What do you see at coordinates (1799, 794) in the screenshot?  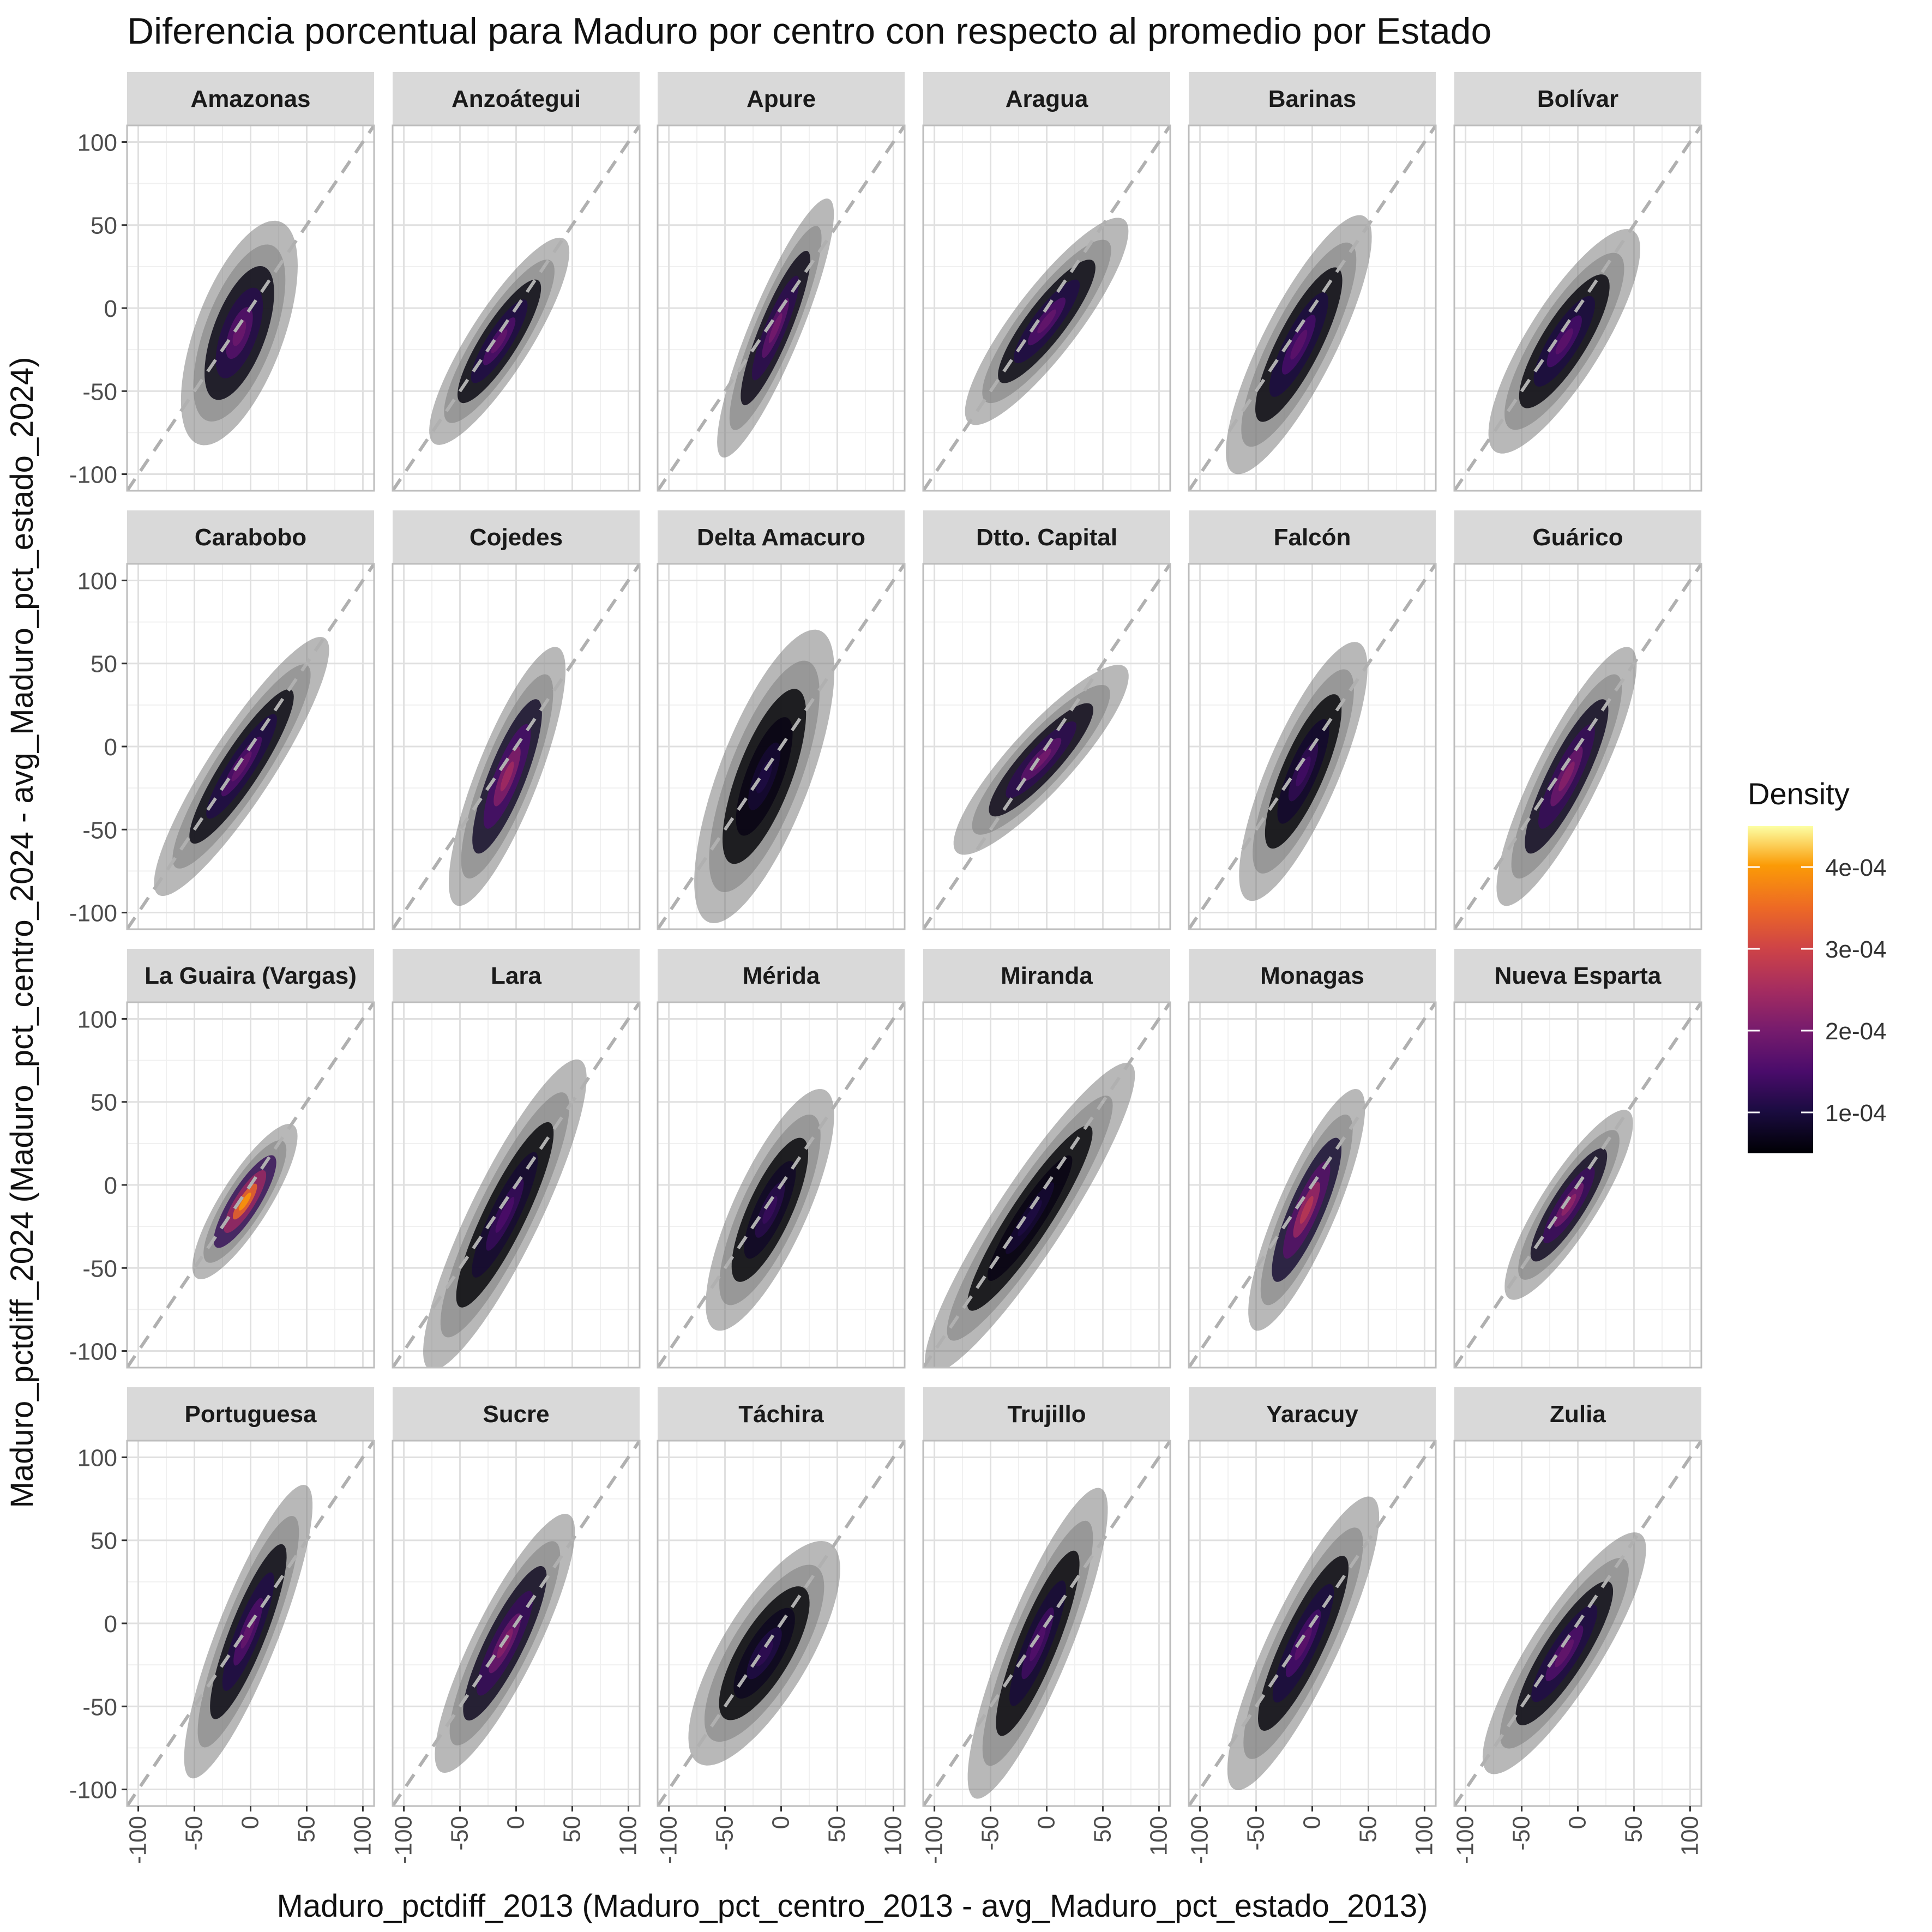 I see `legend-title: Density` at bounding box center [1799, 794].